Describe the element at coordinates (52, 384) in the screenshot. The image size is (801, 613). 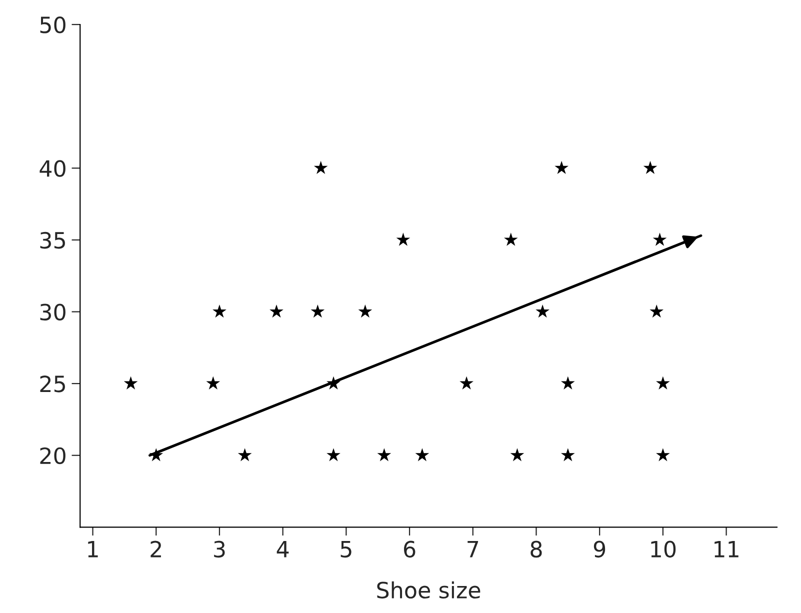
I see `y-tick-label: 25` at that location.